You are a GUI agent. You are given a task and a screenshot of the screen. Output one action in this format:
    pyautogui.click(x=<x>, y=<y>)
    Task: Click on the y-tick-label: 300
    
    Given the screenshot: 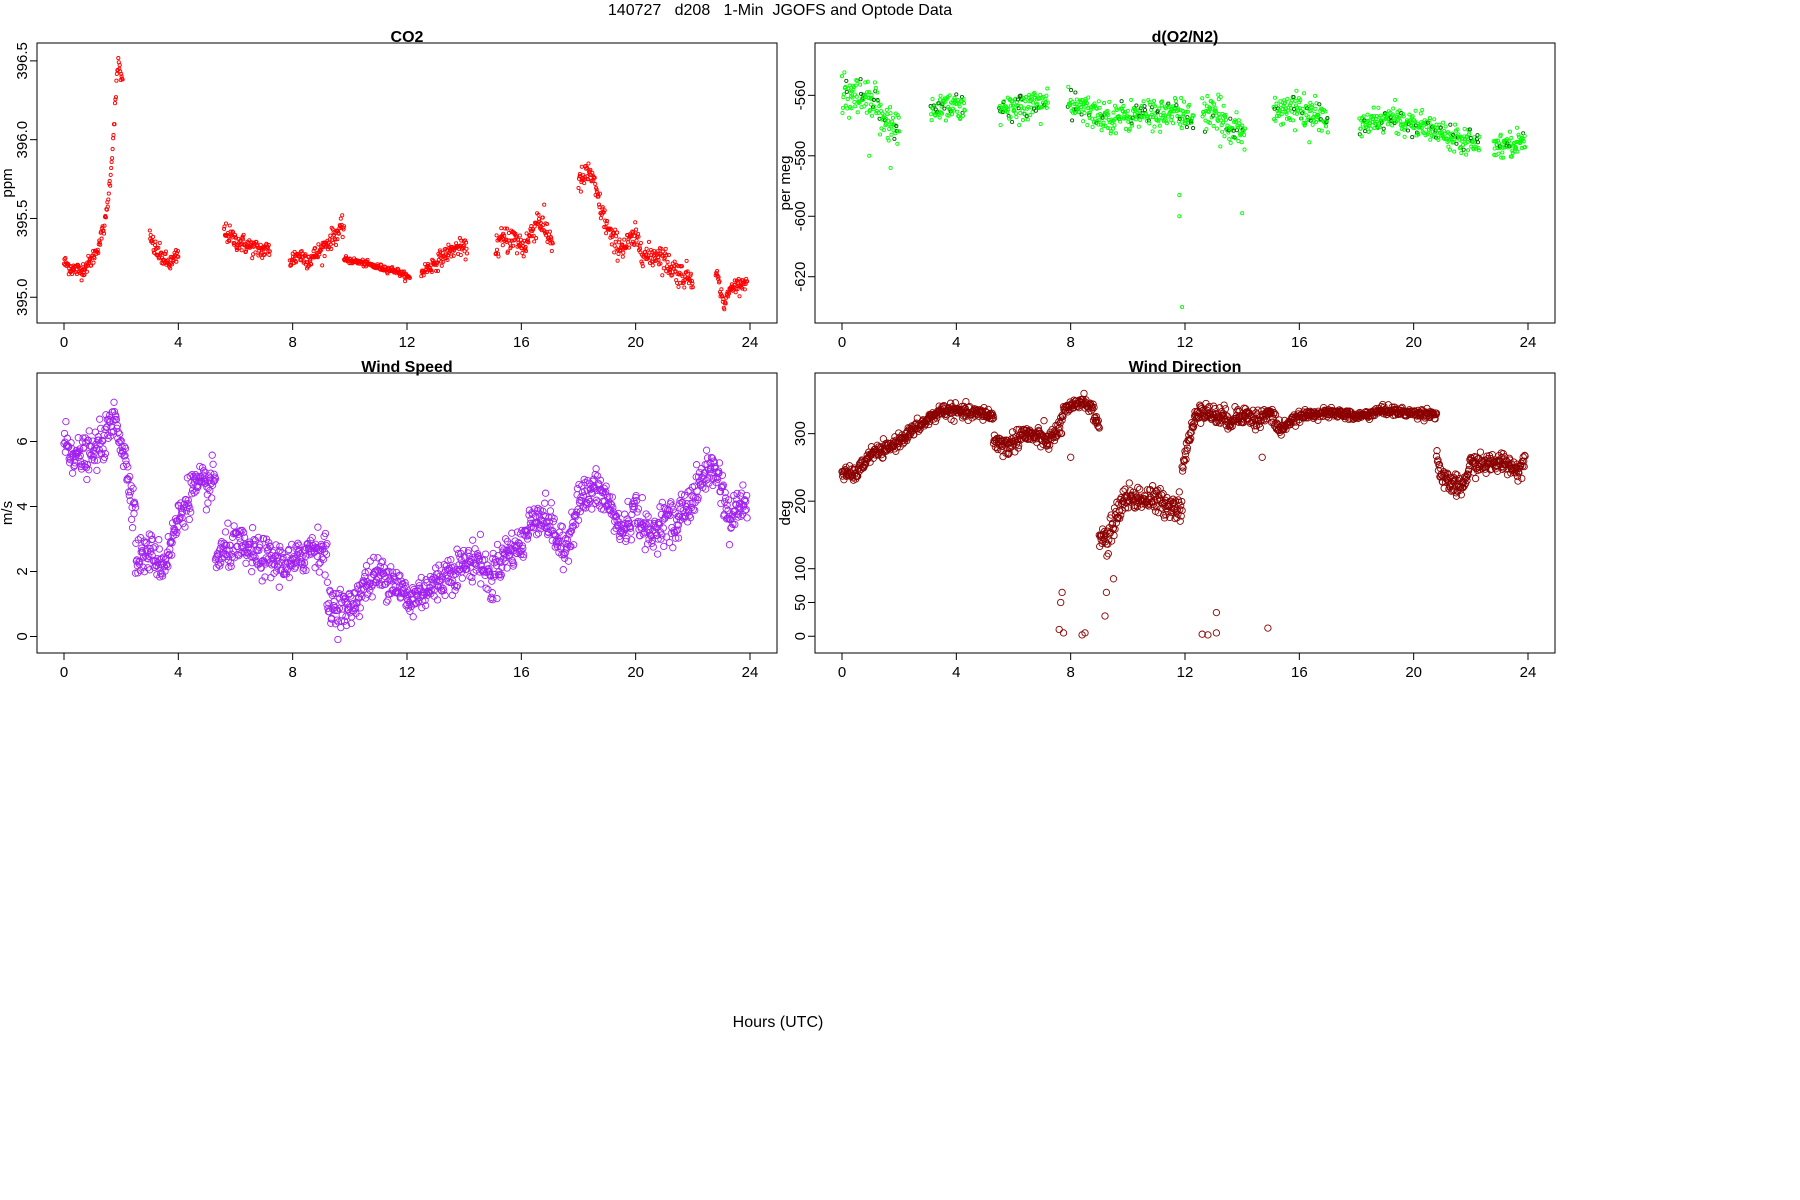 What is the action you would take?
    pyautogui.click(x=800, y=433)
    